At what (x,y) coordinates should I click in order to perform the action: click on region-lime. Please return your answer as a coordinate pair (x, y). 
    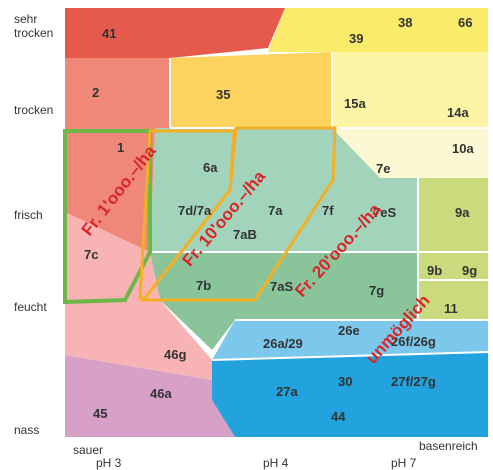
    Looking at the image, I should click on (453, 249).